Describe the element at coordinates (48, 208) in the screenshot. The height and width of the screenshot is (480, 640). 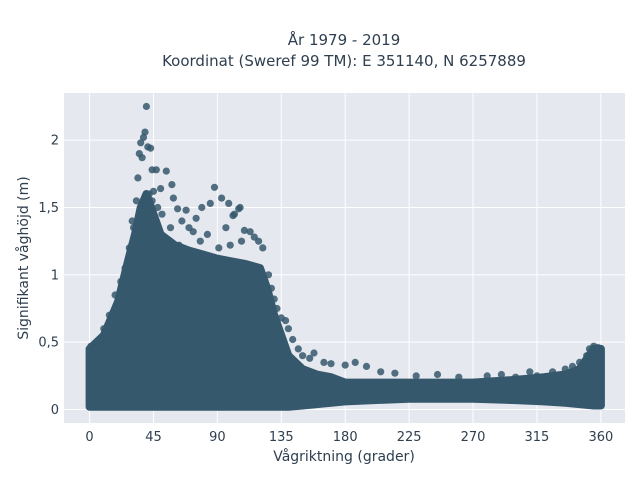
I see `y-tick-label: 1,5` at that location.